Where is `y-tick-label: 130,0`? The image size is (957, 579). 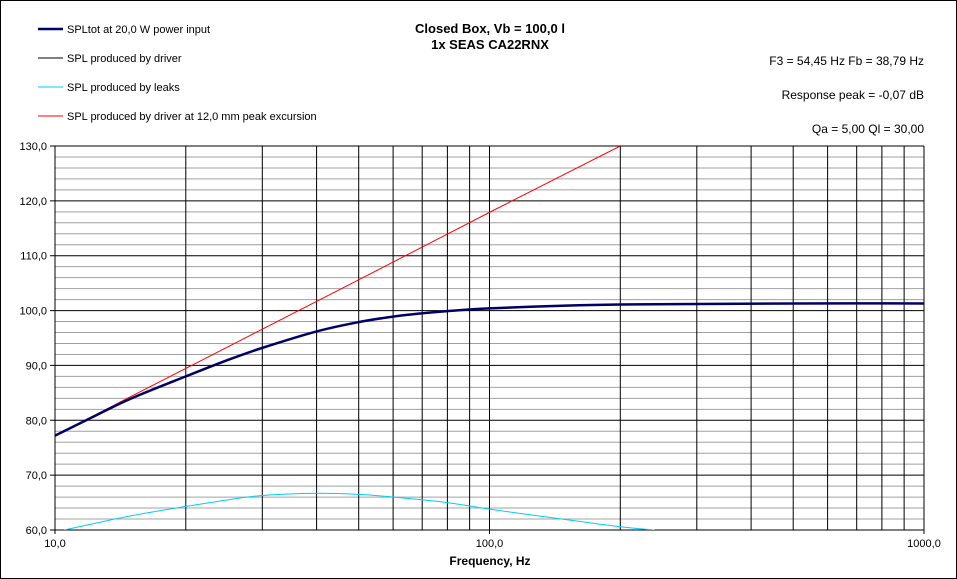 y-tick-label: 130,0 is located at coordinates (33, 147).